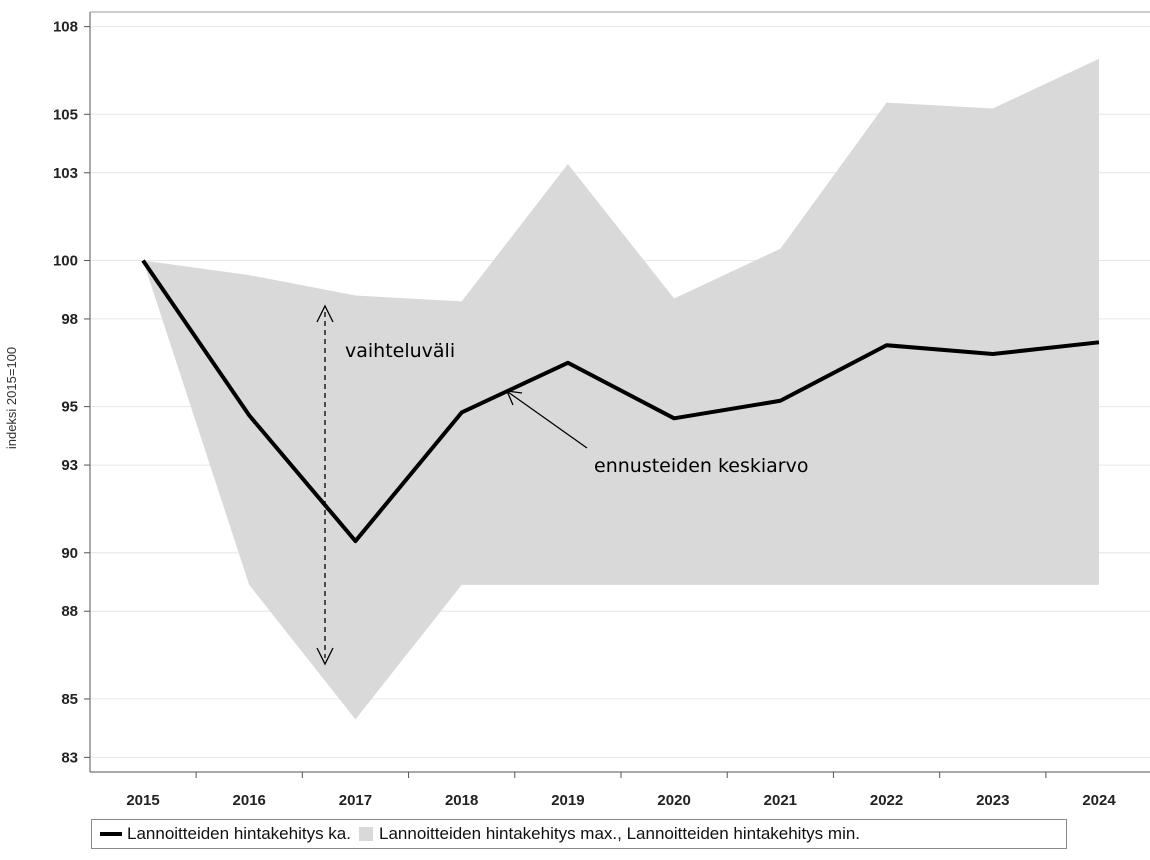 The height and width of the screenshot is (860, 1150). What do you see at coordinates (11, 398) in the screenshot?
I see `y-axis-label: indeksi 2015=100` at bounding box center [11, 398].